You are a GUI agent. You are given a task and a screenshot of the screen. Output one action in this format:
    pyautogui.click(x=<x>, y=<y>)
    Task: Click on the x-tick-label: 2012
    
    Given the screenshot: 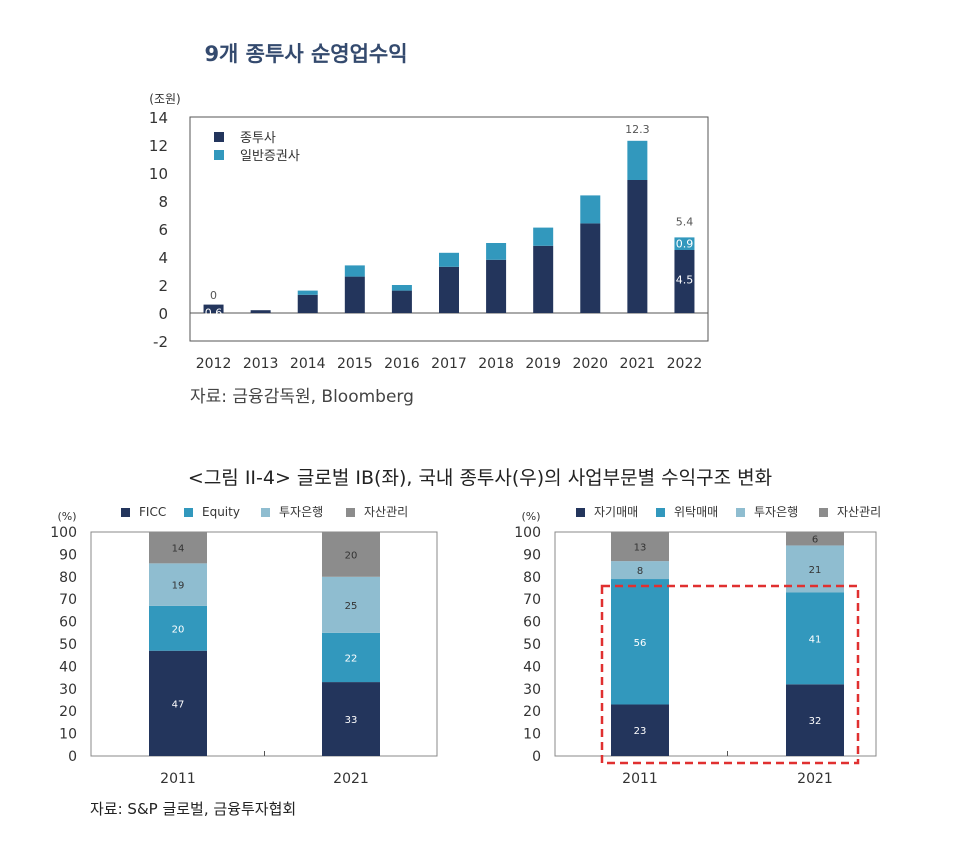 What is the action you would take?
    pyautogui.click(x=214, y=364)
    